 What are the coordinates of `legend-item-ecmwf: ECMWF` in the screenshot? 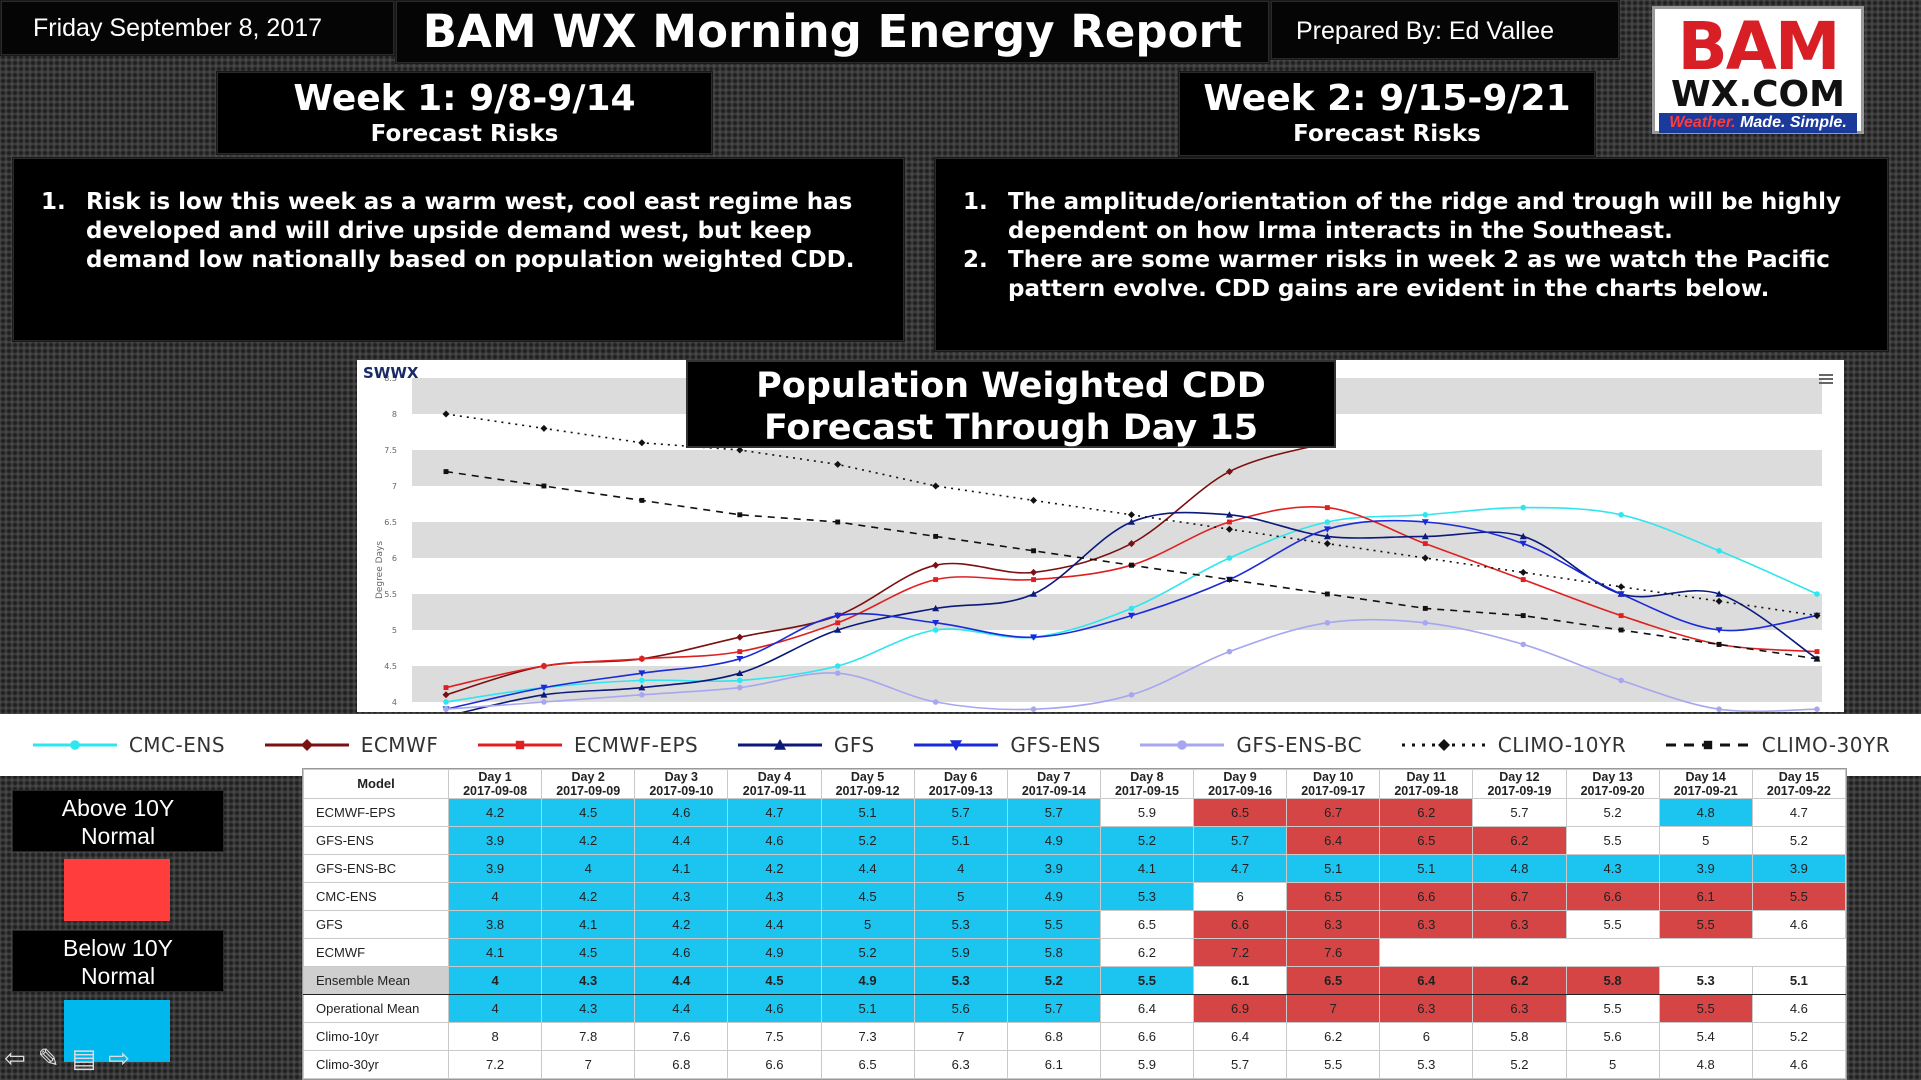 It's located at (351, 745).